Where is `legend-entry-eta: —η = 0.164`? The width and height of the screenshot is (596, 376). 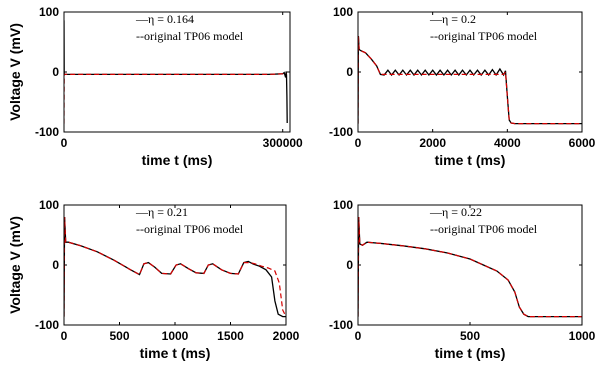 legend-entry-eta: —η = 0.164 is located at coordinates (164, 19).